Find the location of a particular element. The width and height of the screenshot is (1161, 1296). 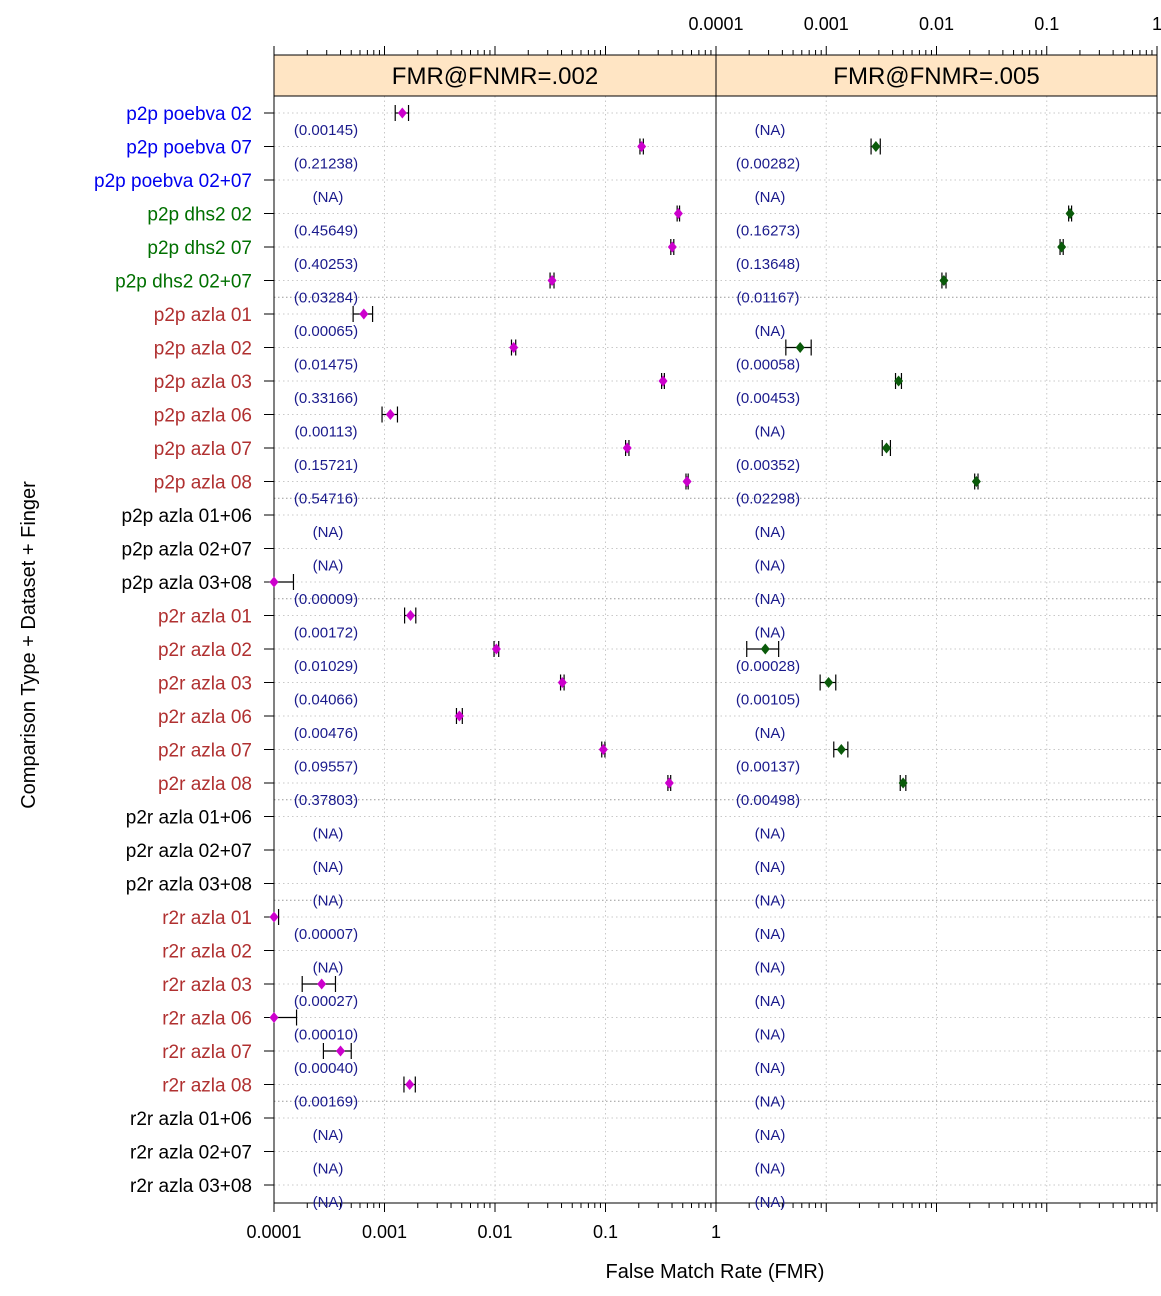

x-tick-label: 0.01 is located at coordinates (936, 24).